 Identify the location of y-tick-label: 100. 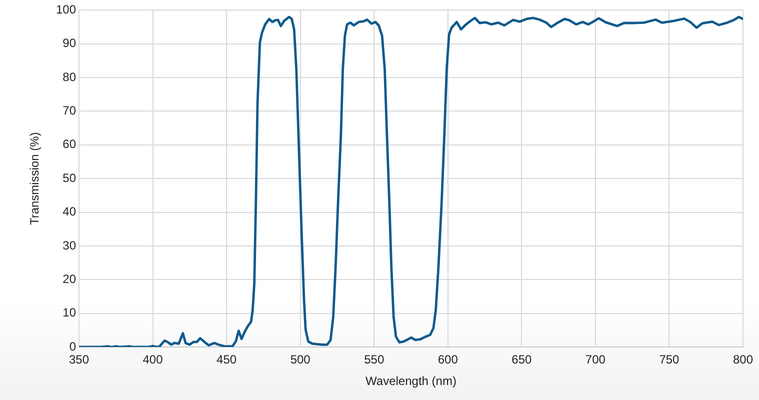
(66, 9).